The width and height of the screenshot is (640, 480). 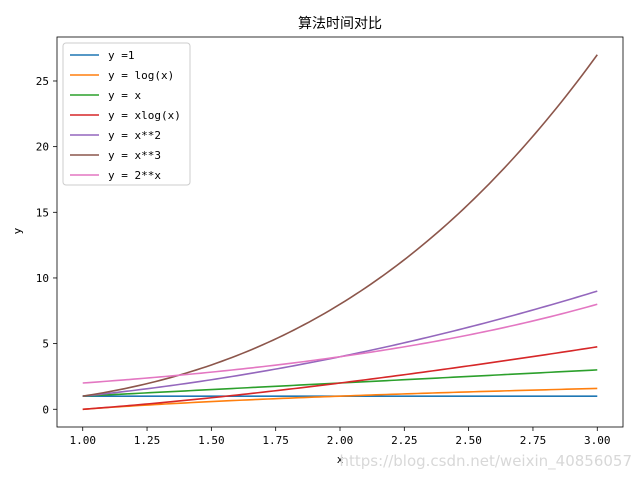 I want to click on y-axis-label: y, so click(x=17, y=230).